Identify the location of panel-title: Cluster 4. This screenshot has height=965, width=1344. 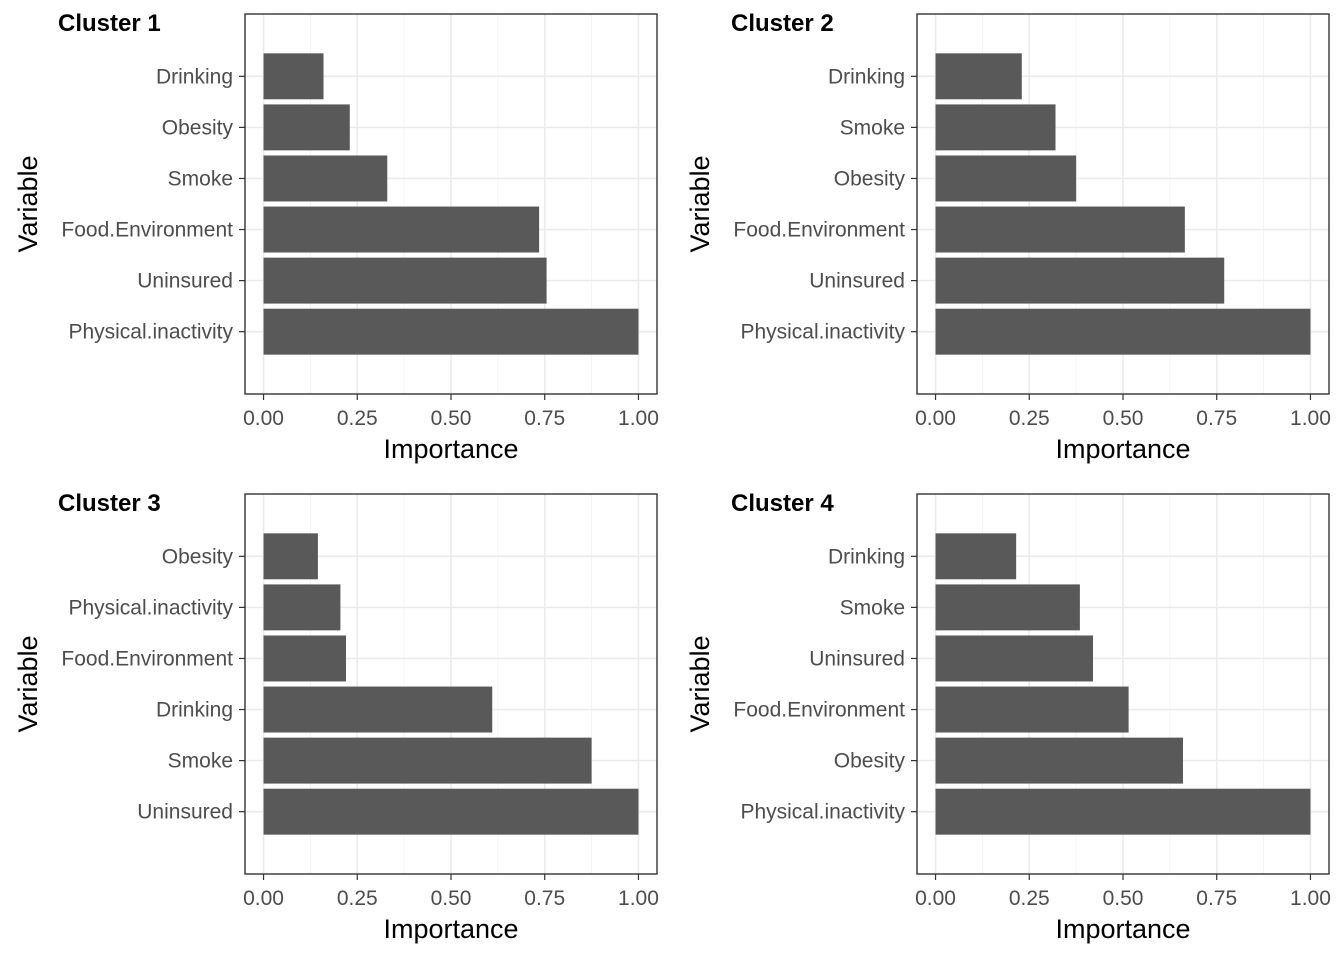
(782, 503).